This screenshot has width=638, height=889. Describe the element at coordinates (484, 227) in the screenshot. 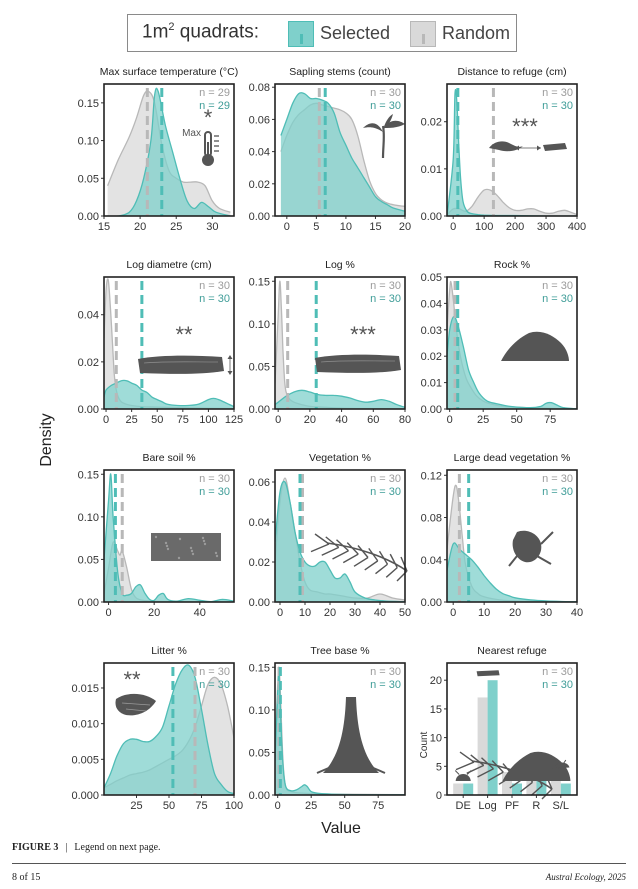

I see `x-tick-label: 100` at that location.